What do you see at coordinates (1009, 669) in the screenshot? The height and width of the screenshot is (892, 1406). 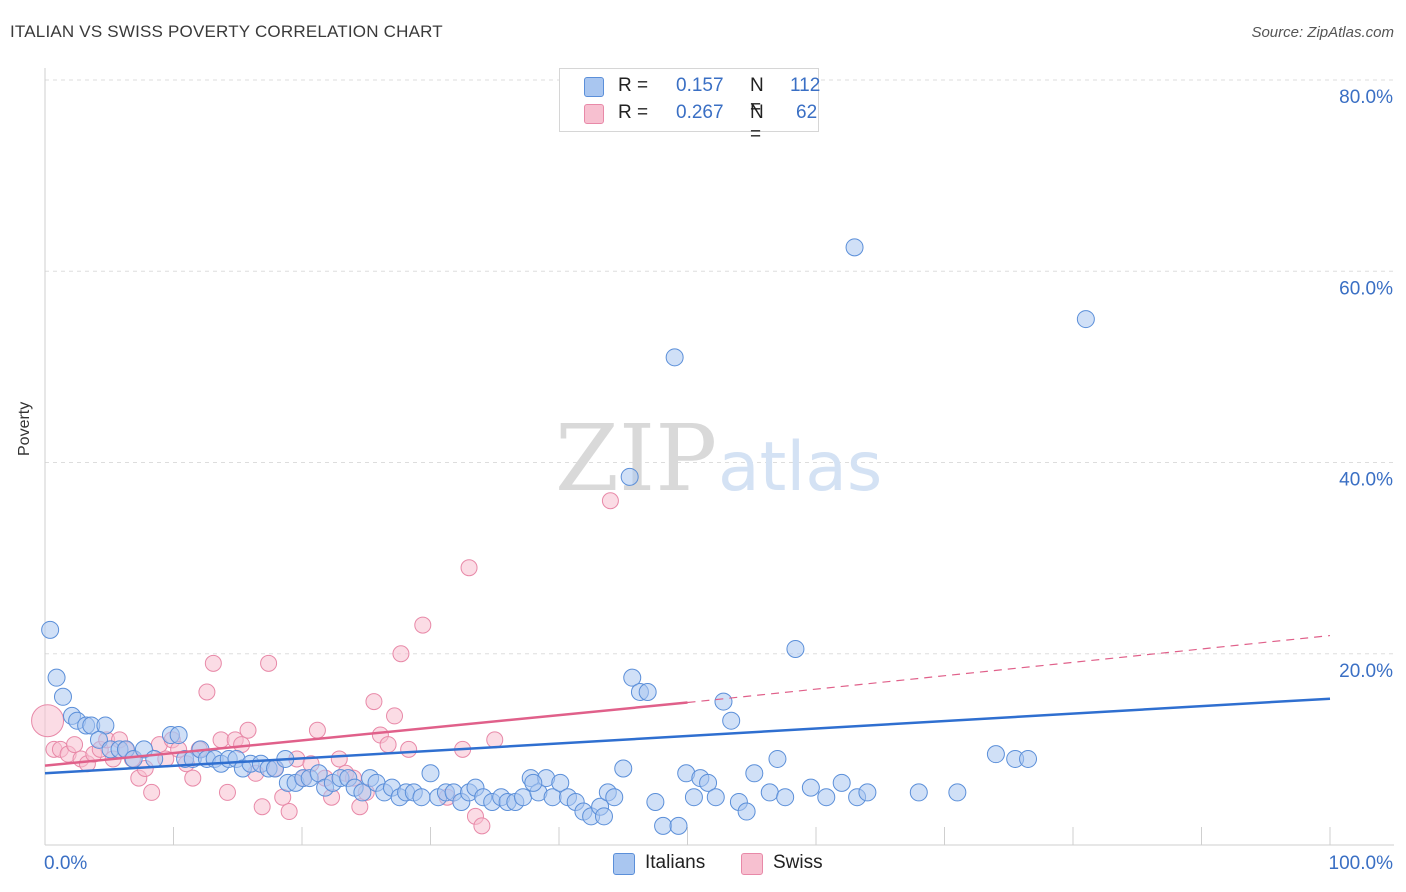 I see `swiss-trend-extension` at bounding box center [1009, 669].